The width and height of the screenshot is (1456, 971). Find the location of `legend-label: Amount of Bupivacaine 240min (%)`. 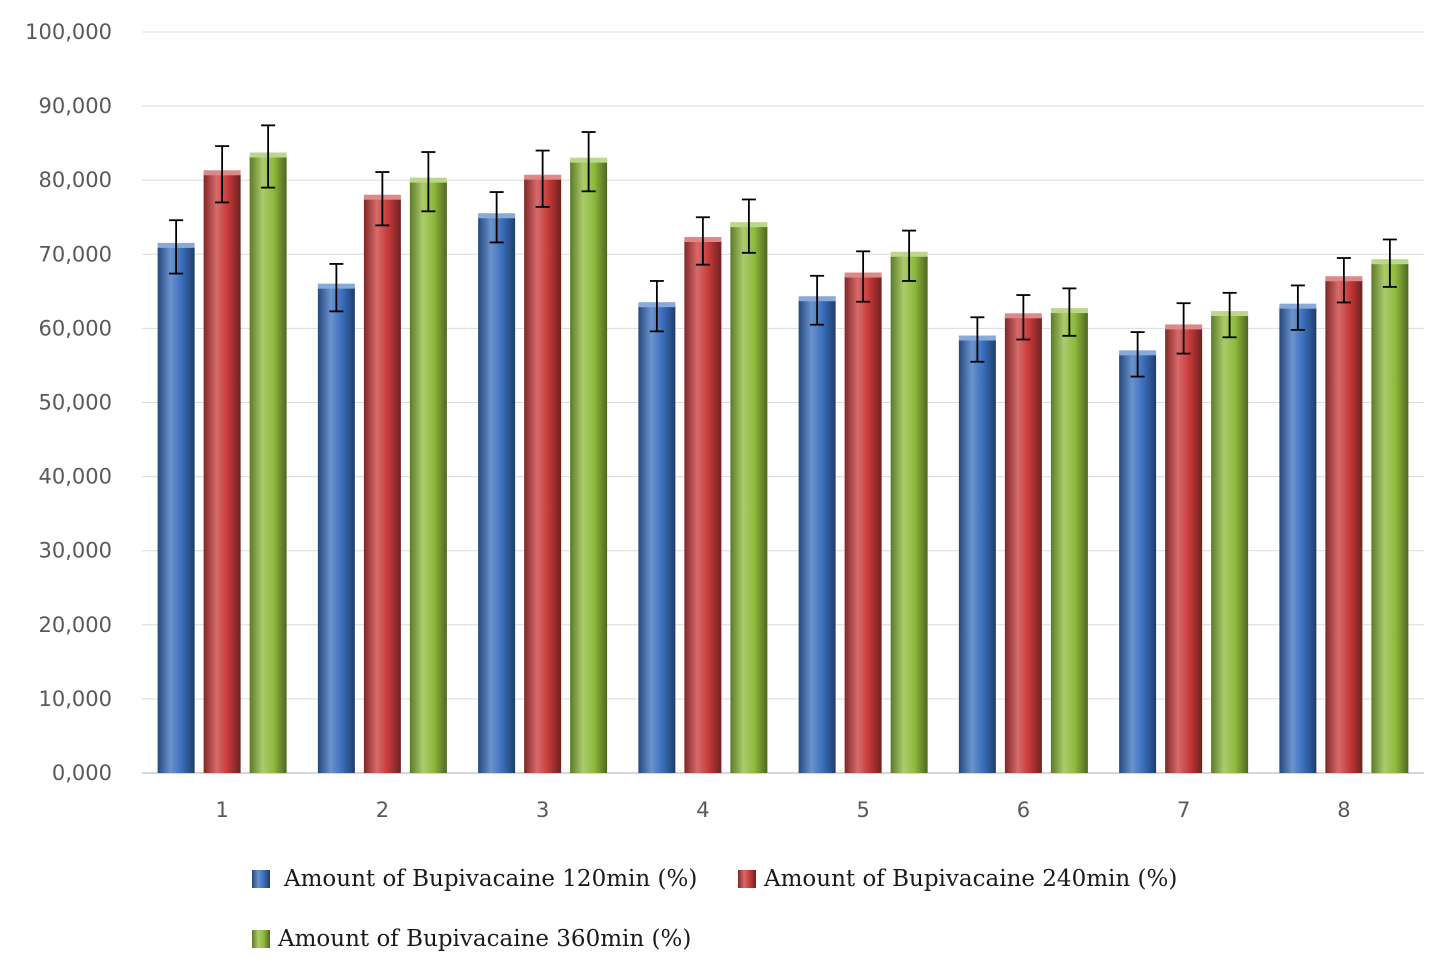

legend-label: Amount of Bupivacaine 240min (%) is located at coordinates (970, 879).